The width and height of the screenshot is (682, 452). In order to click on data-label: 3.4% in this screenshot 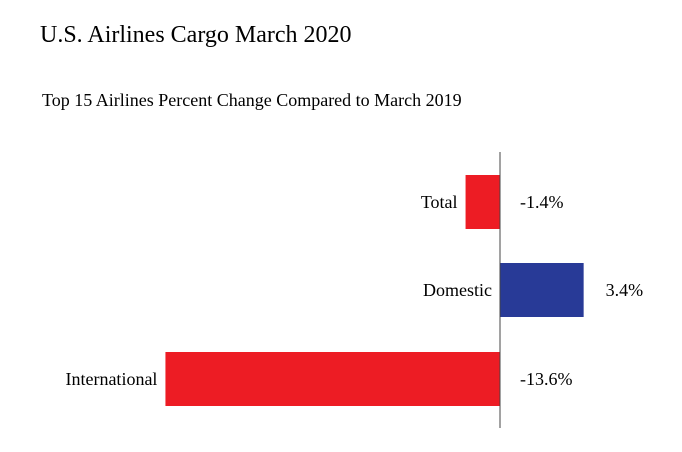, I will do `click(625, 290)`.